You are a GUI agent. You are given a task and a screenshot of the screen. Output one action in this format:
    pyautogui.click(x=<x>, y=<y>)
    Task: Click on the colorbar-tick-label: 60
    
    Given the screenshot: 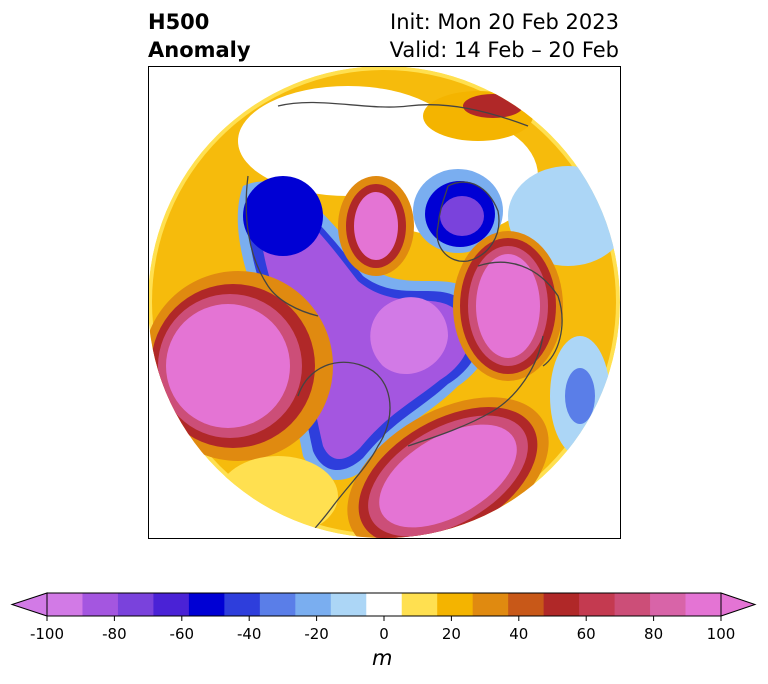 What is the action you would take?
    pyautogui.click(x=586, y=634)
    